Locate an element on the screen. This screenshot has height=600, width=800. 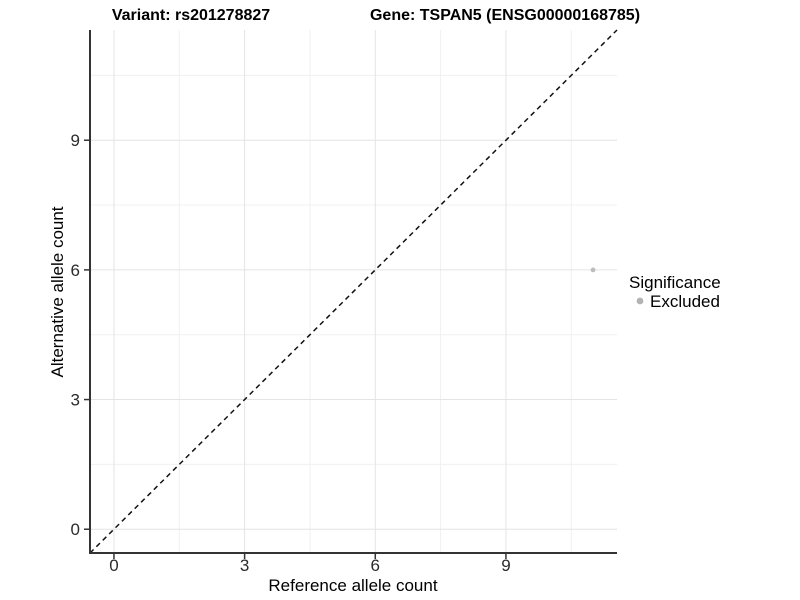
x-tick-label: 3 is located at coordinates (244, 565).